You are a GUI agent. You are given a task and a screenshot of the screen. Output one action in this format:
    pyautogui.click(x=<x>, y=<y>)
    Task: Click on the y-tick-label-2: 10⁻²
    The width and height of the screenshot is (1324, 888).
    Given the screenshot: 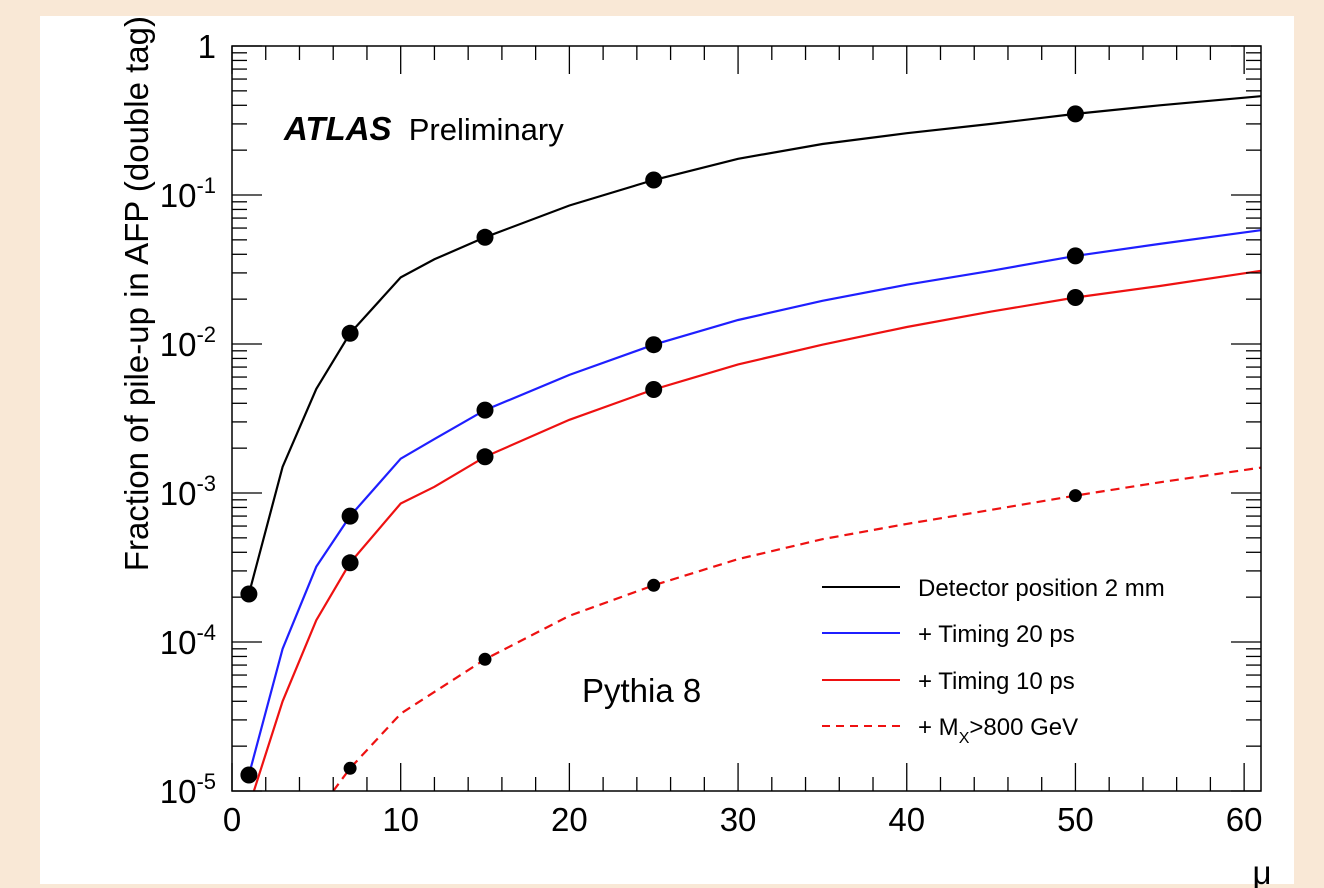 What is the action you would take?
    pyautogui.click(x=188, y=342)
    